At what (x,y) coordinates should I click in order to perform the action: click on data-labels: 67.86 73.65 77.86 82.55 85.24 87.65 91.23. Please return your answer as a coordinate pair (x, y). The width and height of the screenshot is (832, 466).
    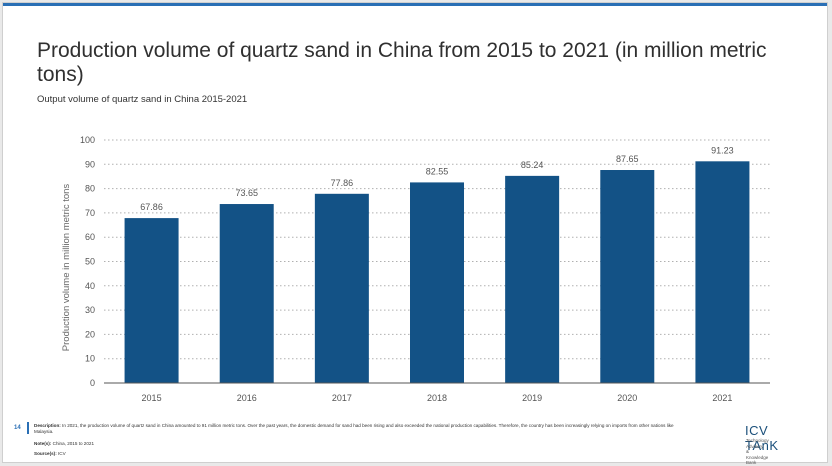
    Looking at the image, I should click on (436, 178).